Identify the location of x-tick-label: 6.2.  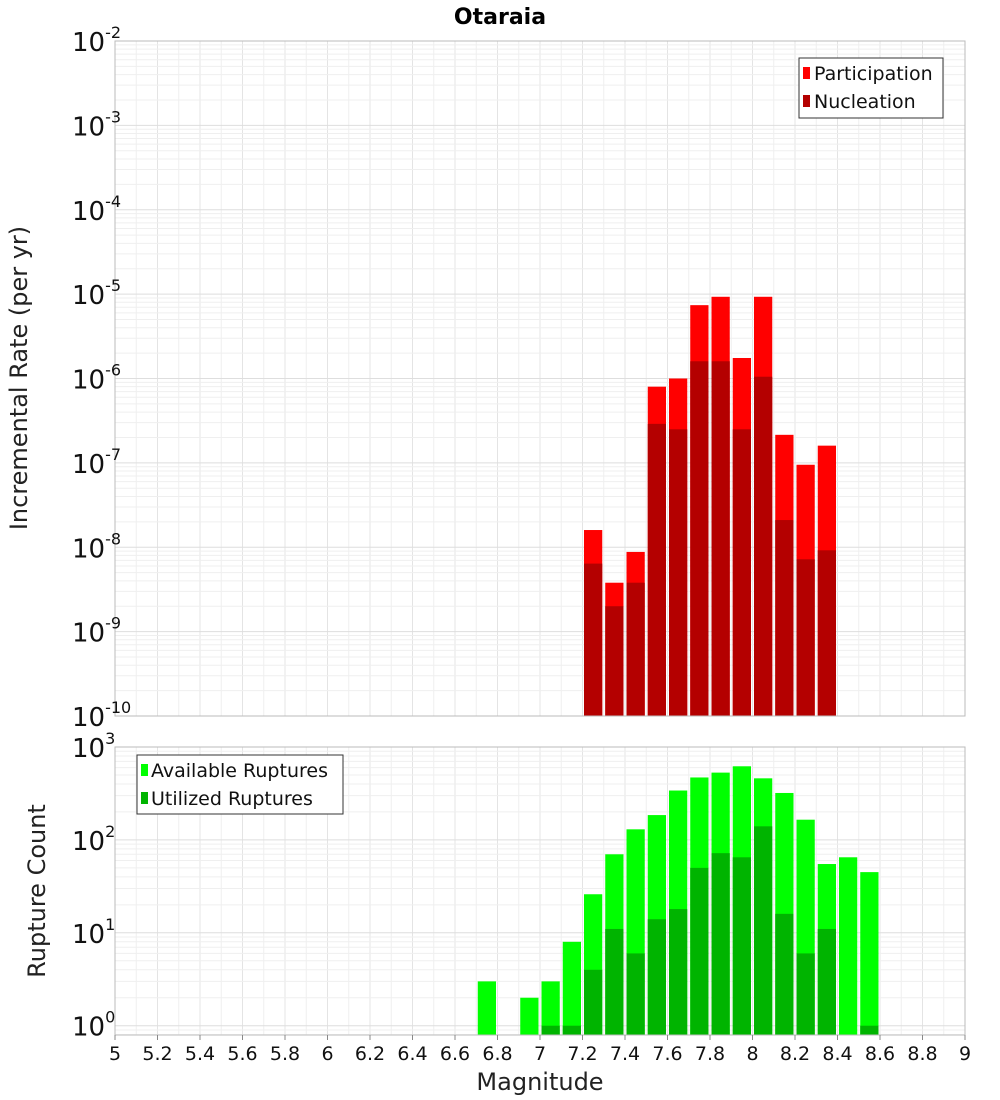
(370, 1054).